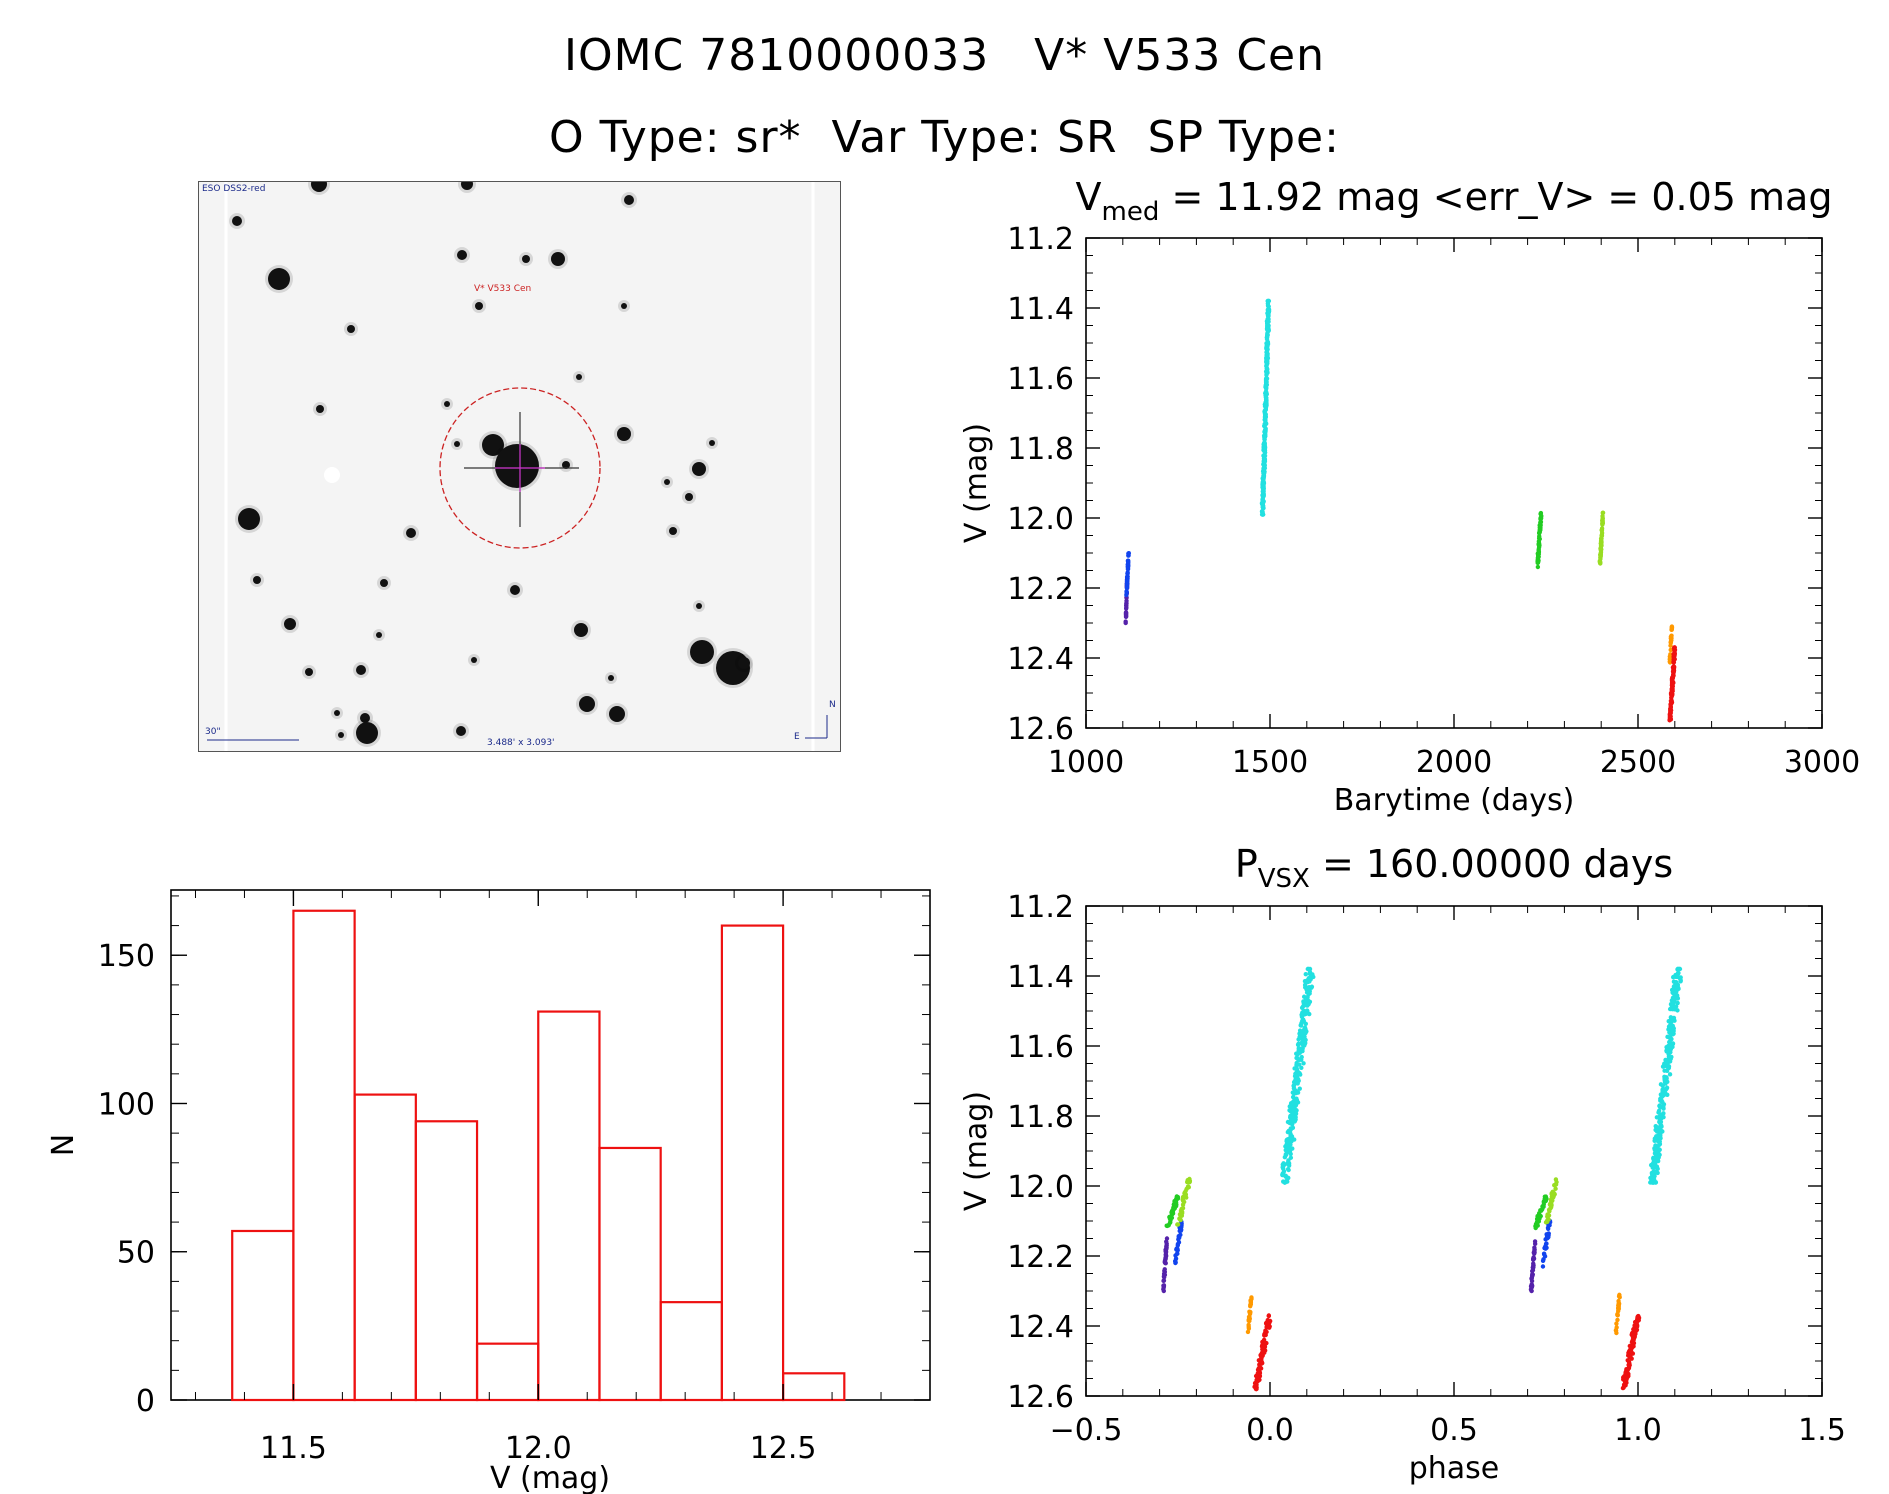 This screenshot has height=1494, width=1889. I want to click on y-tick-label: 11.8, so click(1040, 449).